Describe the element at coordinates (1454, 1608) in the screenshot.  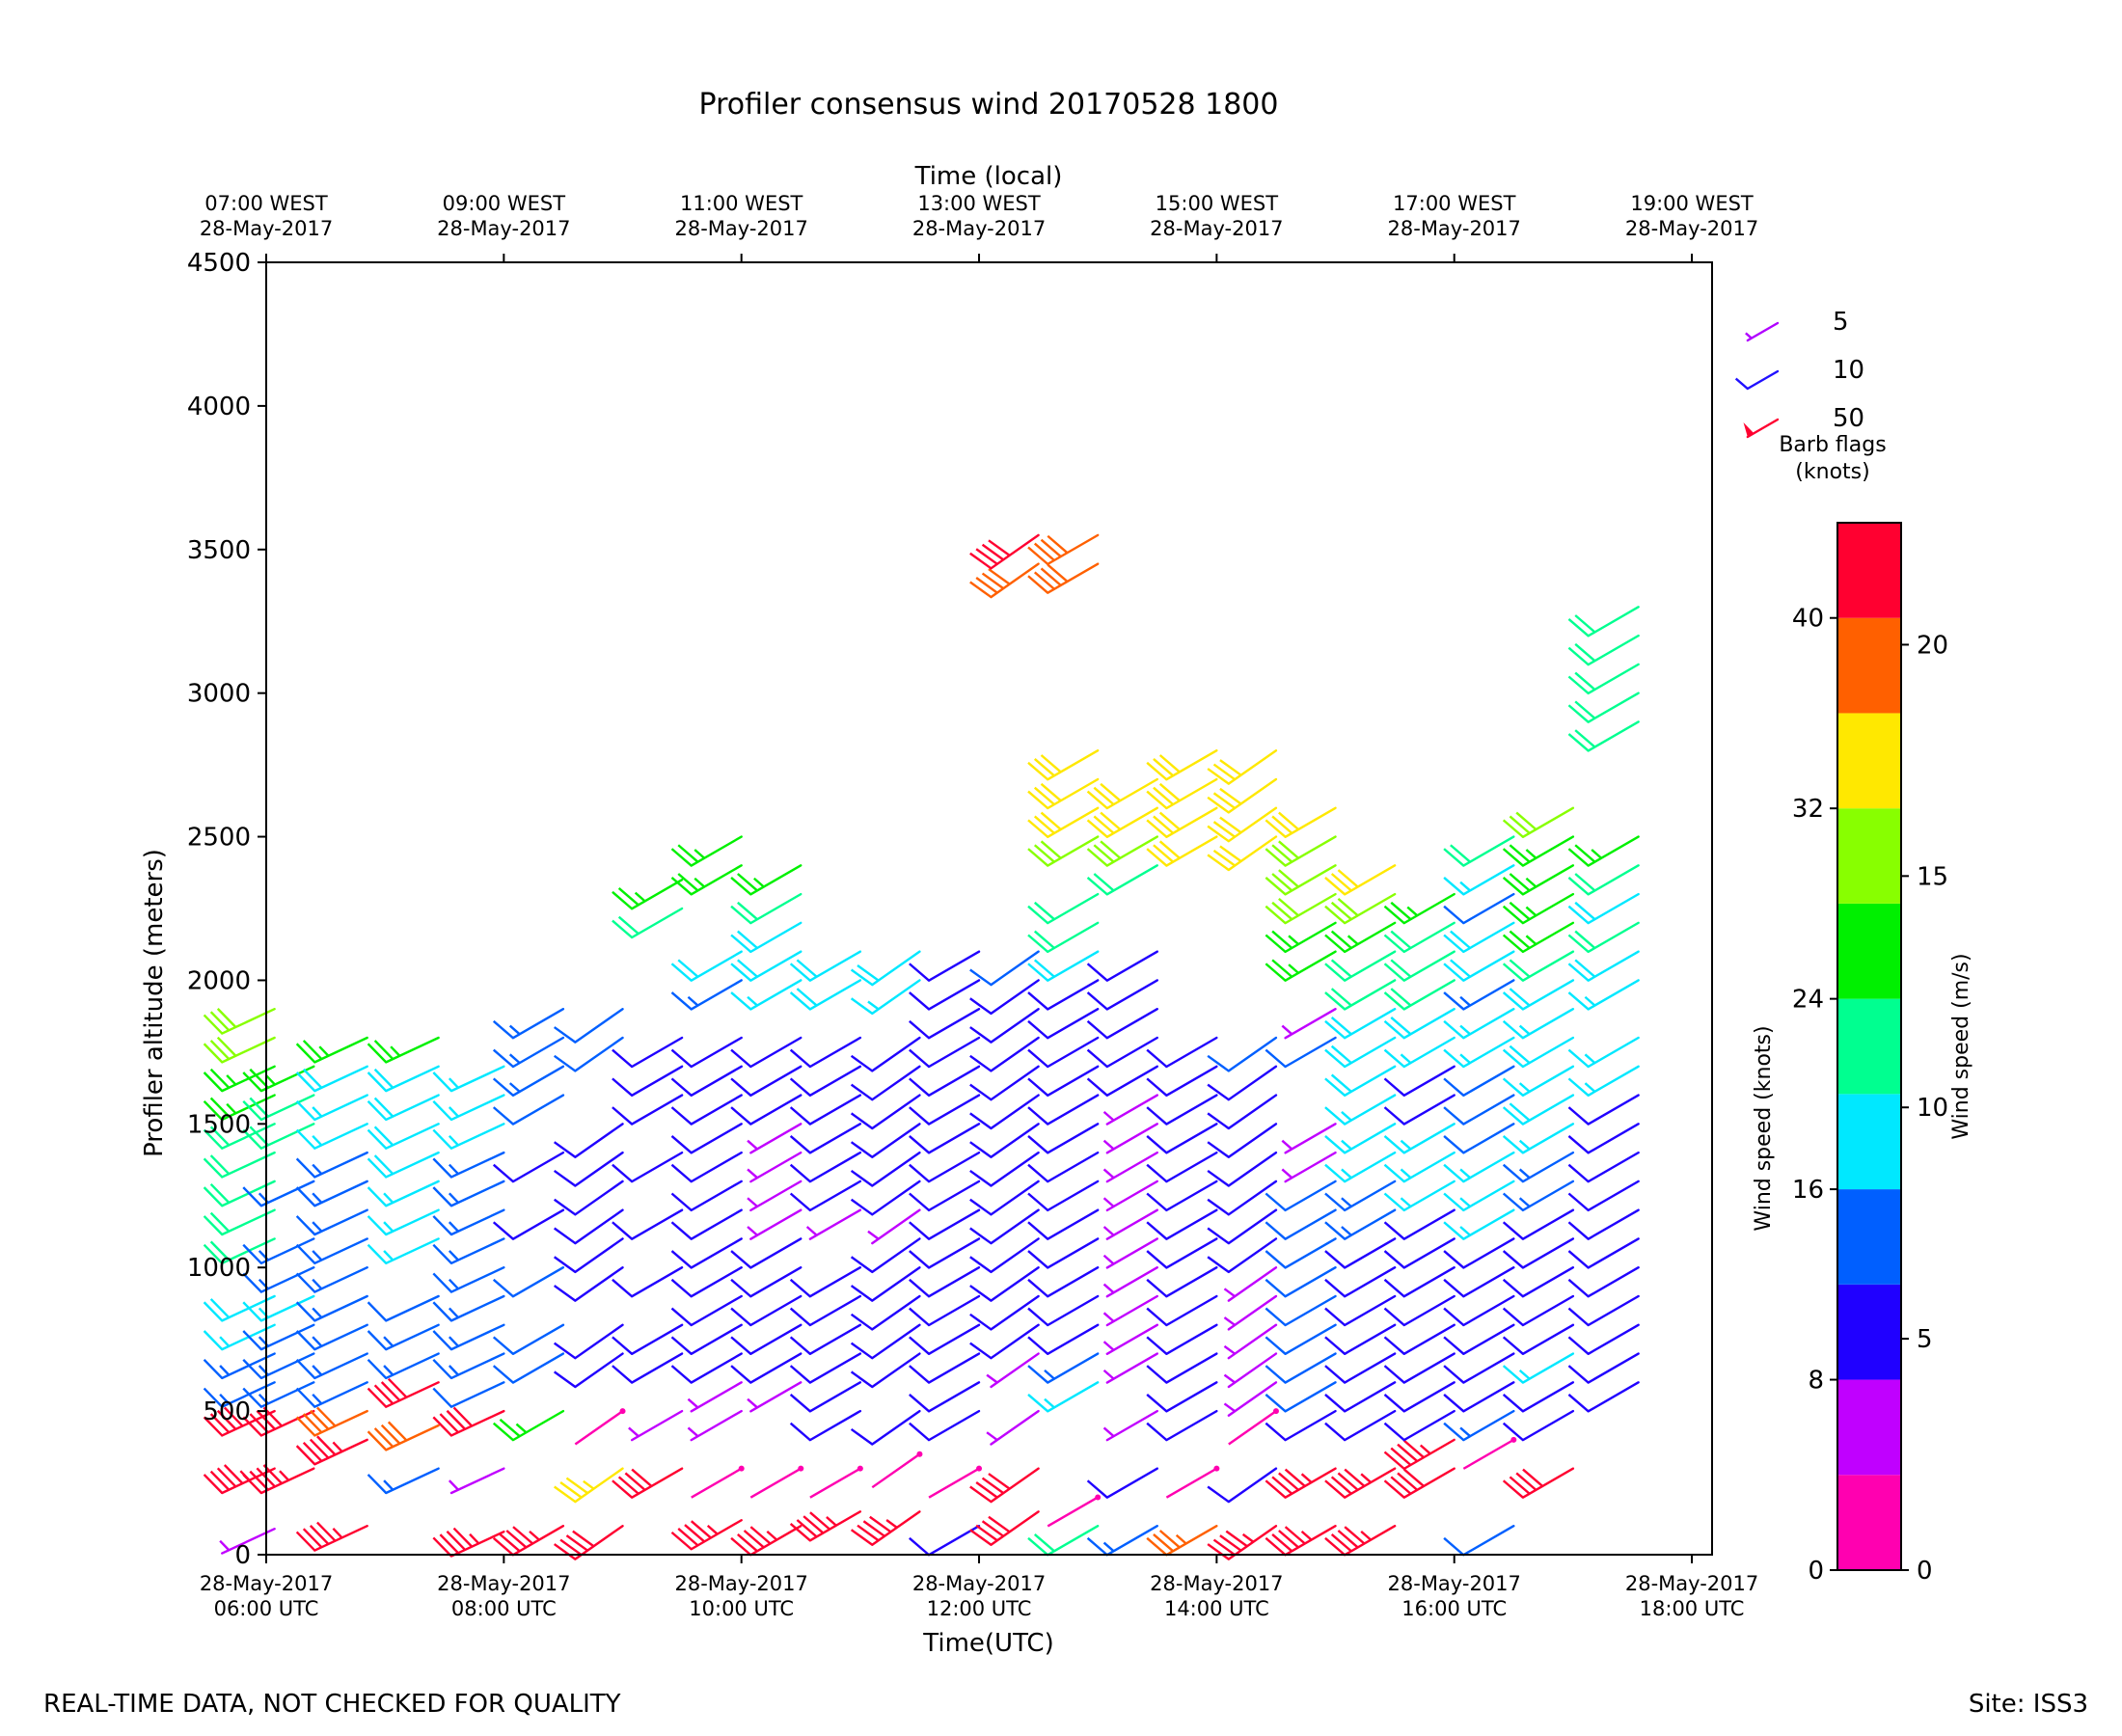
I see `x-tick-time: 16:00 UTC` at that location.